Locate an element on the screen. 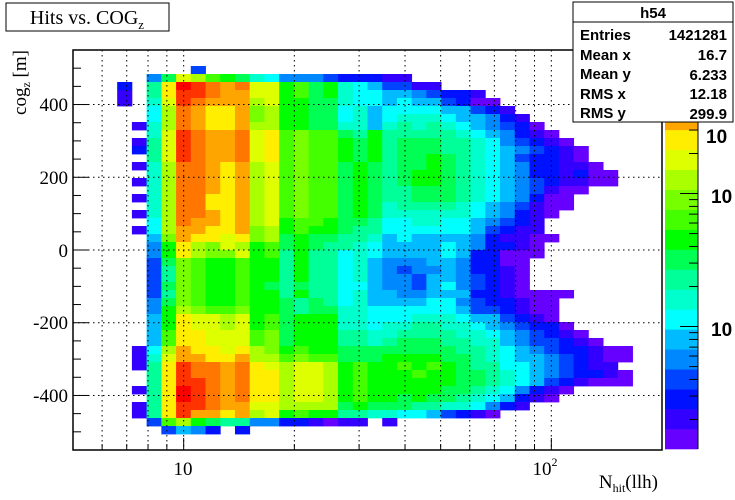 This screenshot has height=500, width=735. y-tick-label: -400 is located at coordinates (50, 396).